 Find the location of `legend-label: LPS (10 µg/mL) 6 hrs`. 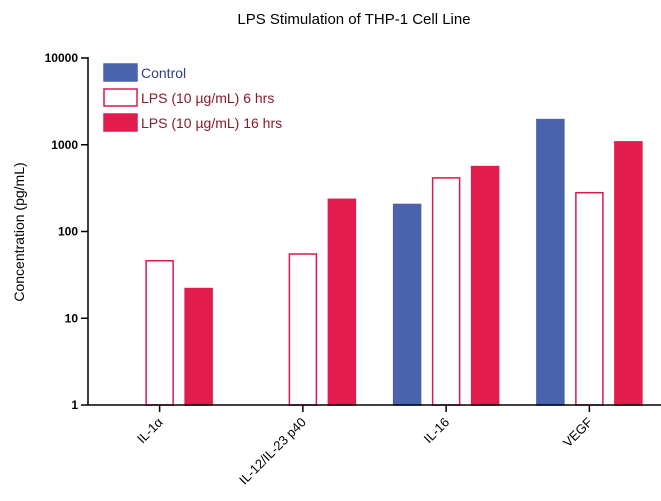

legend-label: LPS (10 µg/mL) 6 hrs is located at coordinates (207, 98).